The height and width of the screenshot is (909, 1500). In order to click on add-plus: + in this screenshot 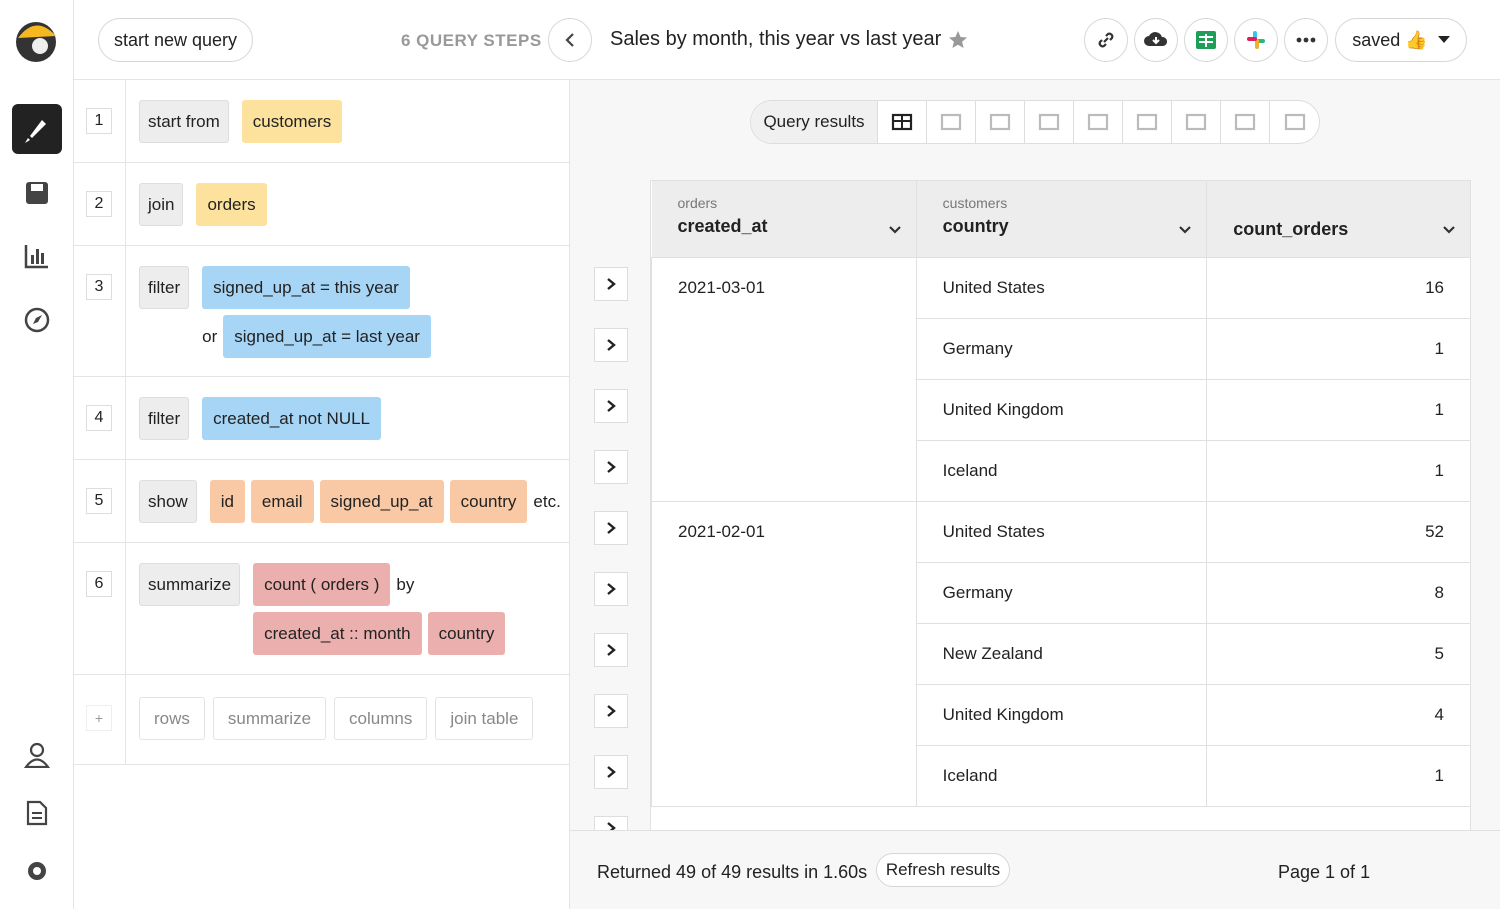, I will do `click(99, 718)`.